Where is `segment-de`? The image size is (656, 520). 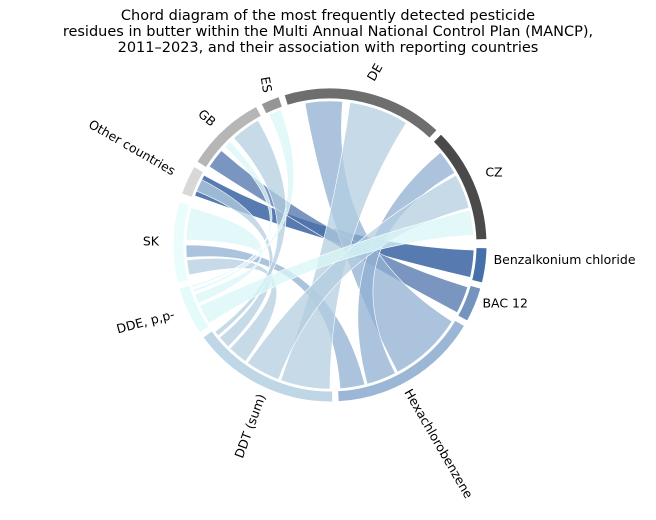
segment-de is located at coordinates (360, 113).